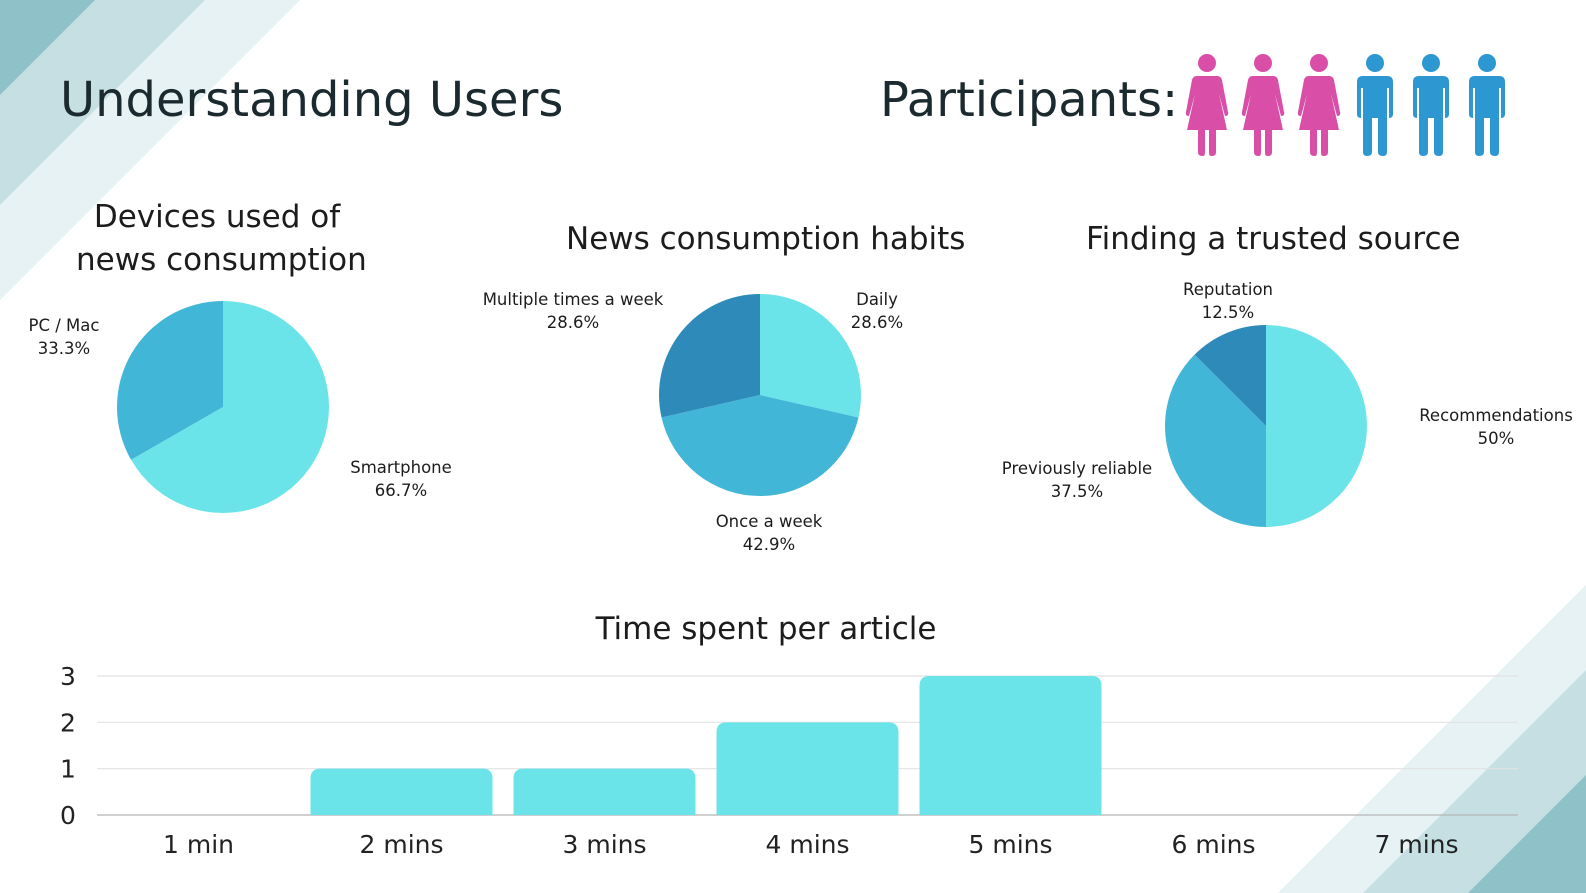 The image size is (1586, 893). Describe the element at coordinates (1228, 289) in the screenshot. I see `slice-name: Reputation` at that location.